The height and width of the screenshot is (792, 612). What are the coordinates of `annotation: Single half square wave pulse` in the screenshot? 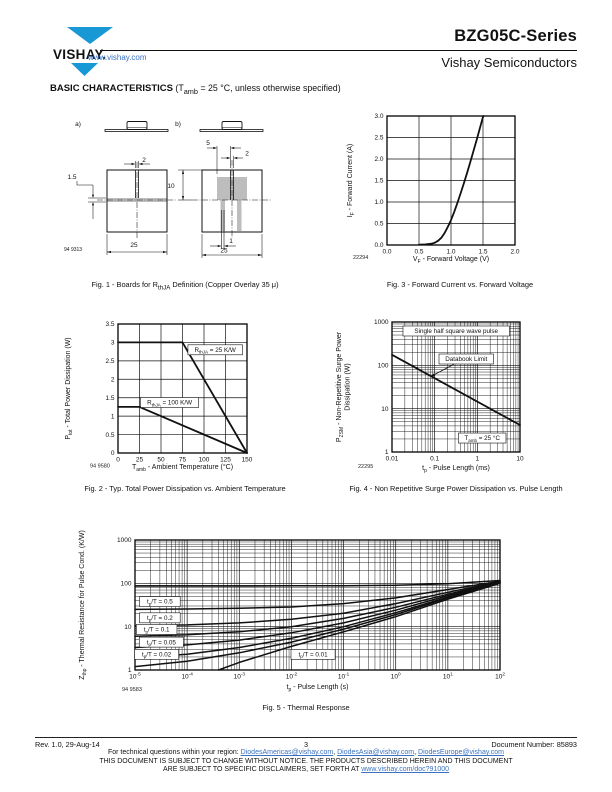 It's located at (456, 331).